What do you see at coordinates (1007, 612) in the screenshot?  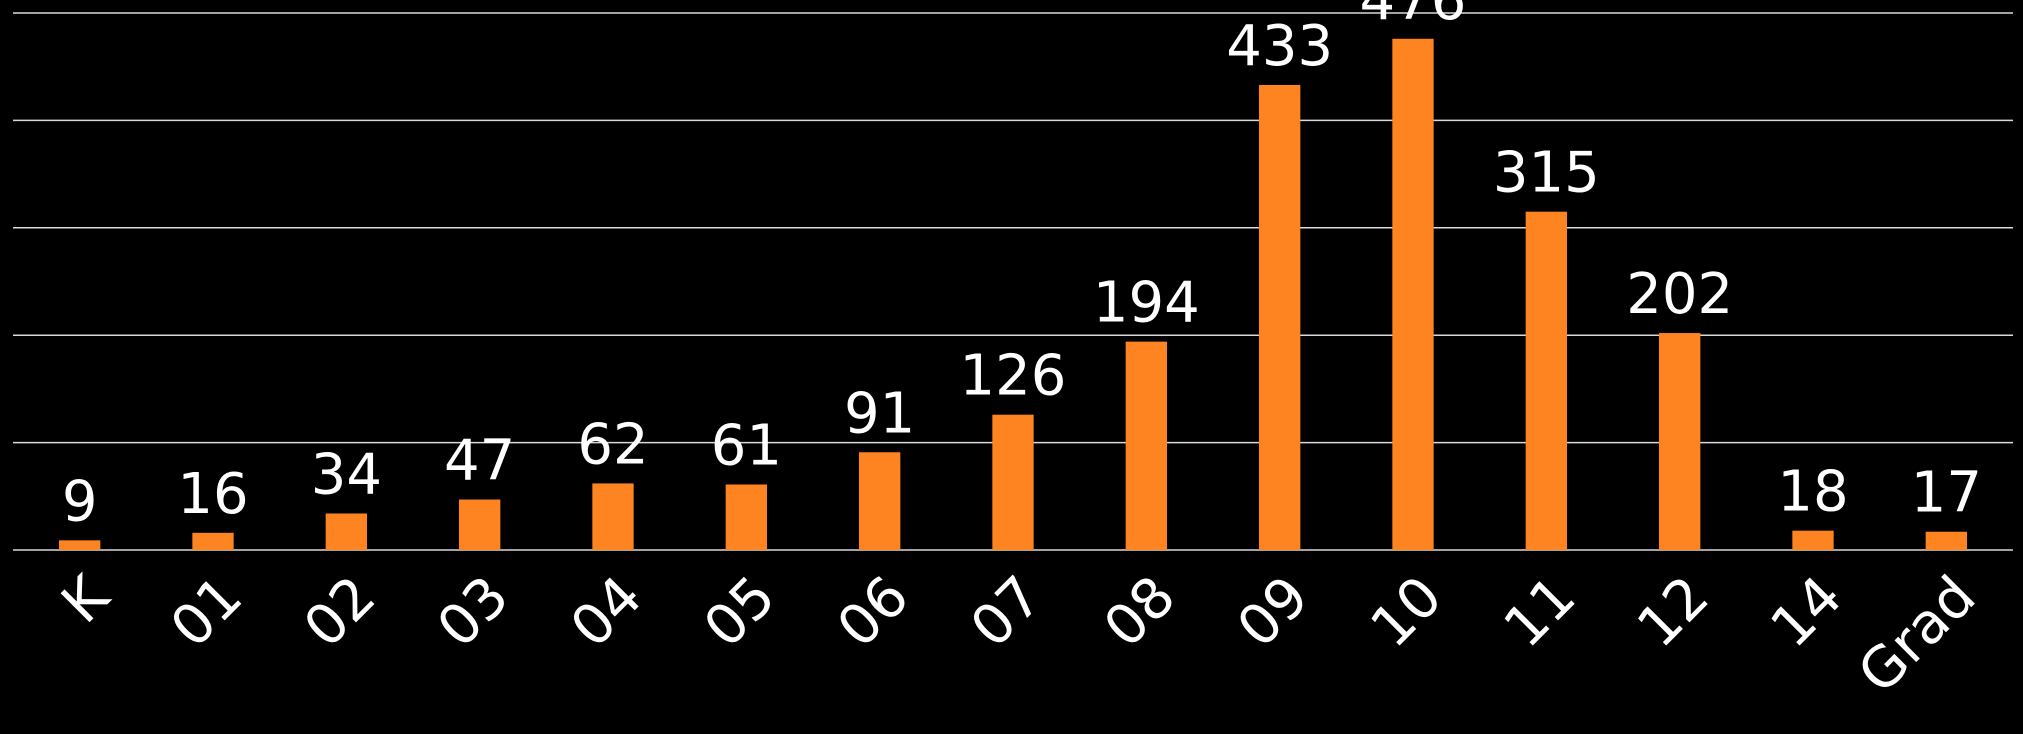 I see `x-tick-label: 07` at bounding box center [1007, 612].